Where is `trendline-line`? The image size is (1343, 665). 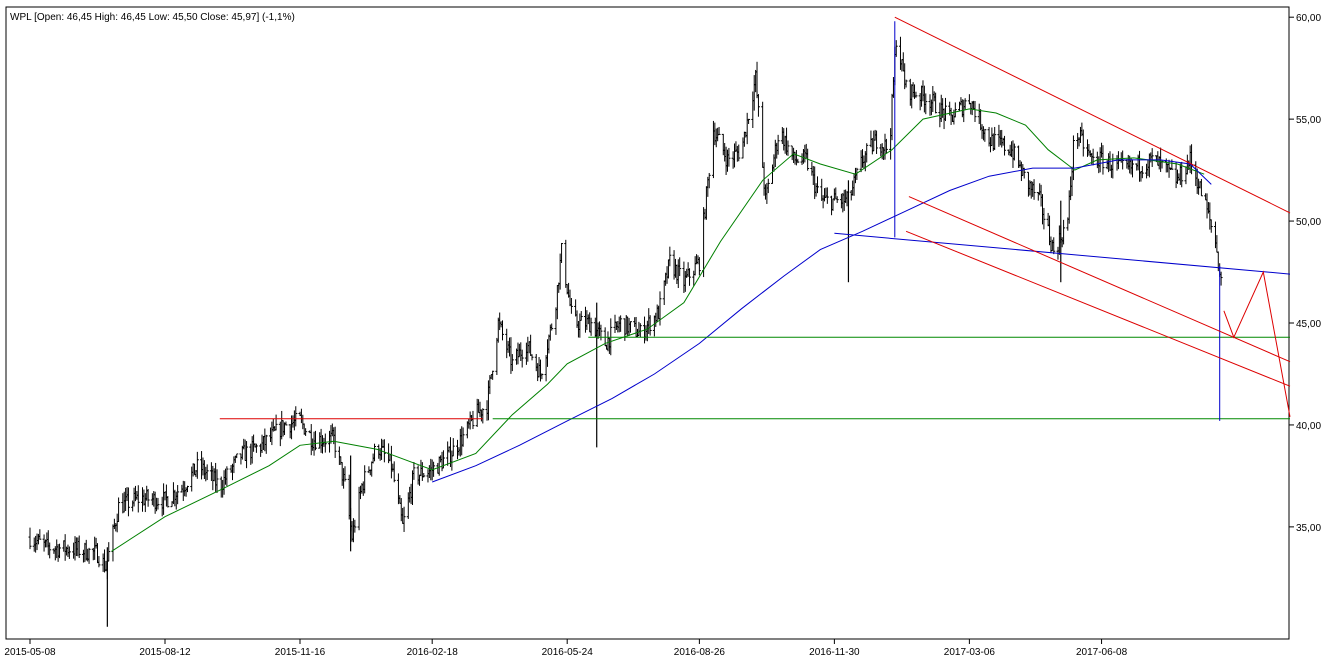 trendline-line is located at coordinates (1062, 253).